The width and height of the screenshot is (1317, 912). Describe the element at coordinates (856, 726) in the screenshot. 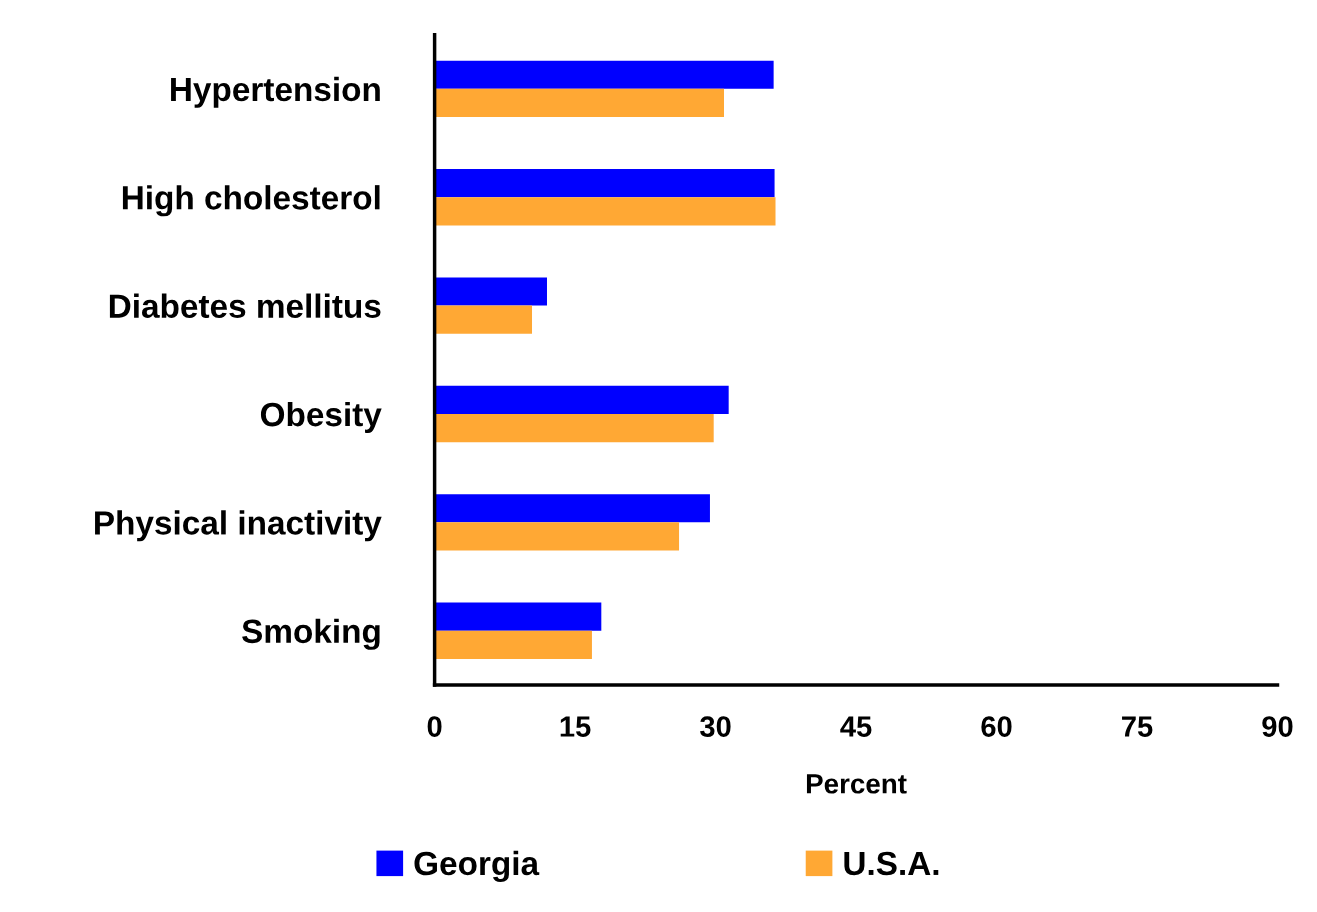

I see `x-tick-label: 45` at that location.